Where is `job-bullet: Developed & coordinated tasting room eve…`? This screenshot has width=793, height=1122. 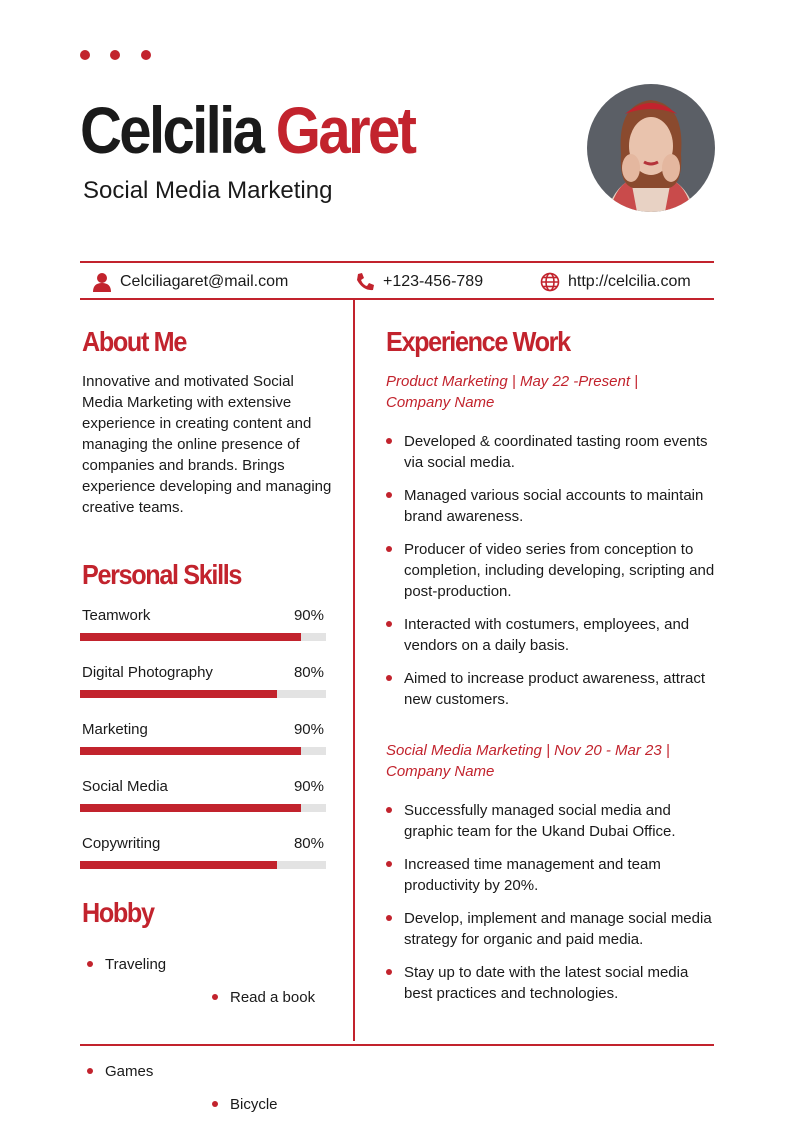
job-bullet: Developed & coordinated tasting room eve… is located at coordinates (551, 452).